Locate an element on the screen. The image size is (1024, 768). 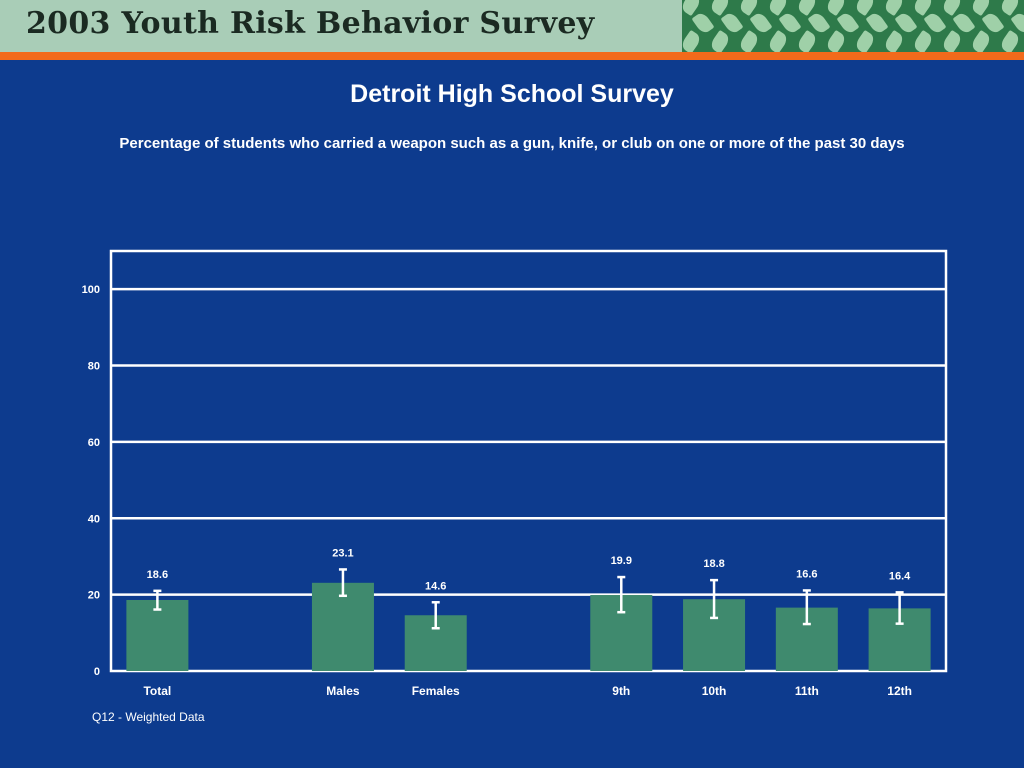
data-label: 23.1 is located at coordinates (342, 553).